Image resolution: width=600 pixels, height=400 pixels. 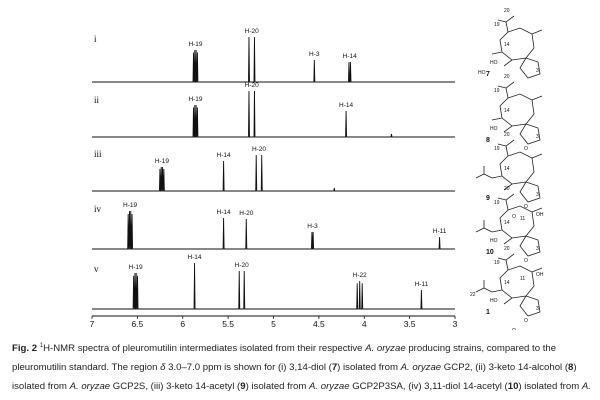 I want to click on structure-8: 20 19 14 3 HO O 8, so click(x=514, y=113).